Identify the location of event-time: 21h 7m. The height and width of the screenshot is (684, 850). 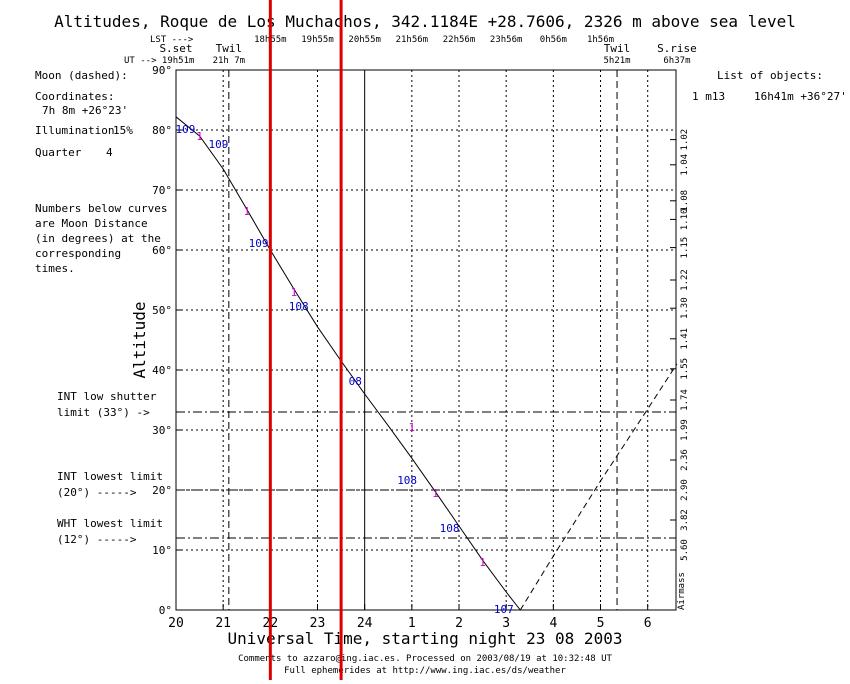
(229, 61).